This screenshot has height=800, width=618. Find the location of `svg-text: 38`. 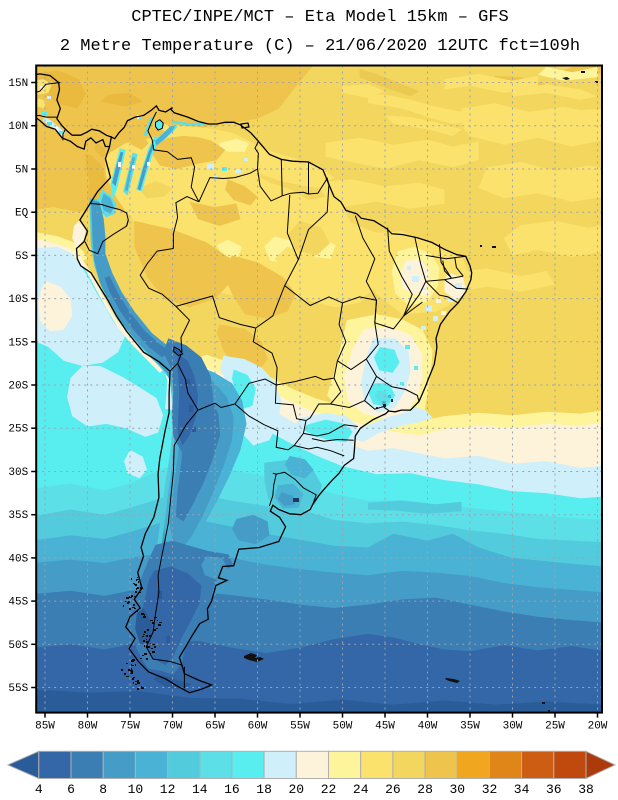

svg-text: 38 is located at coordinates (586, 789).